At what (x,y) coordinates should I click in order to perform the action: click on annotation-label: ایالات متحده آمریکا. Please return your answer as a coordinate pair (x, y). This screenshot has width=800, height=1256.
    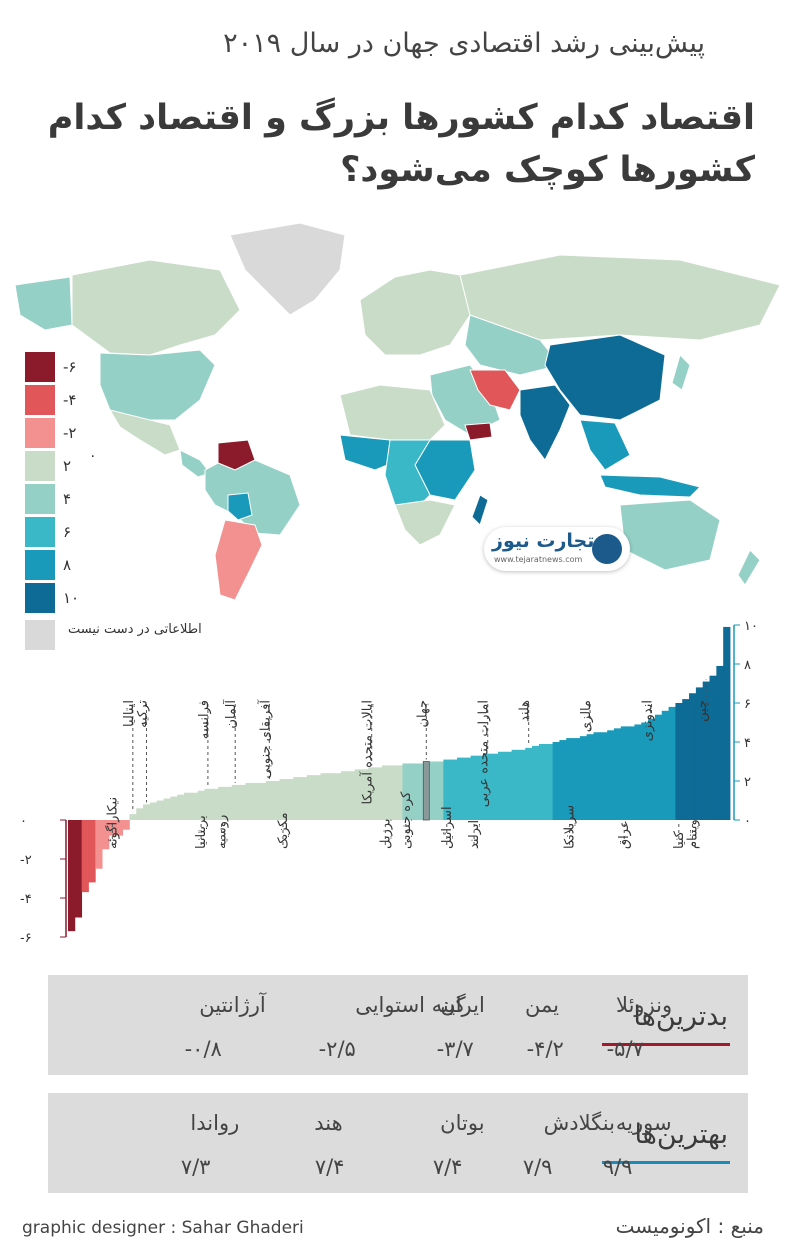
    Looking at the image, I should click on (367, 752).